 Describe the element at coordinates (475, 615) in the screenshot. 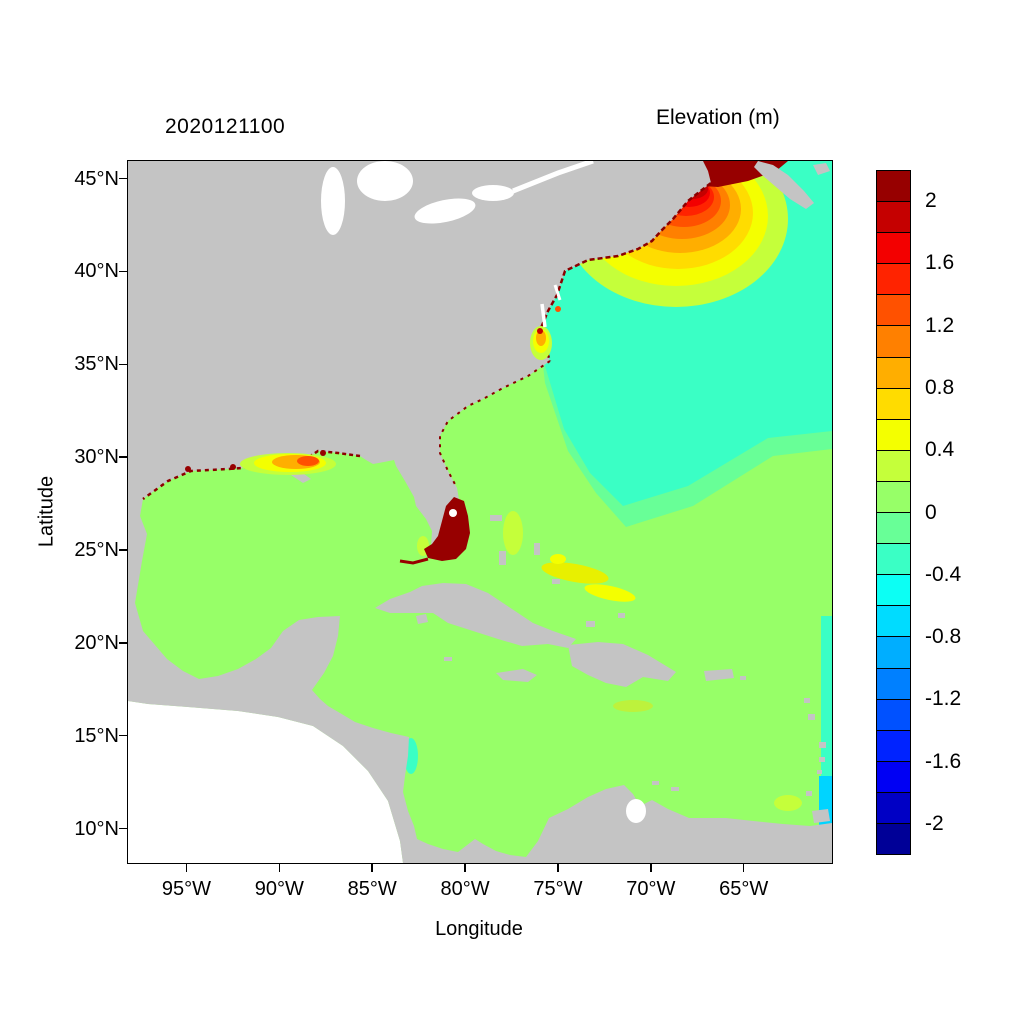

I see `cuba` at that location.